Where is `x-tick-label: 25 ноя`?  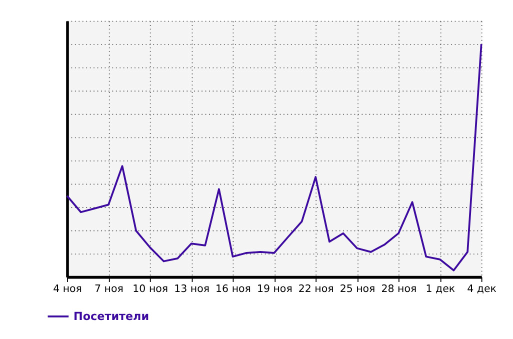
x-tick-label: 25 ноя is located at coordinates (358, 289).